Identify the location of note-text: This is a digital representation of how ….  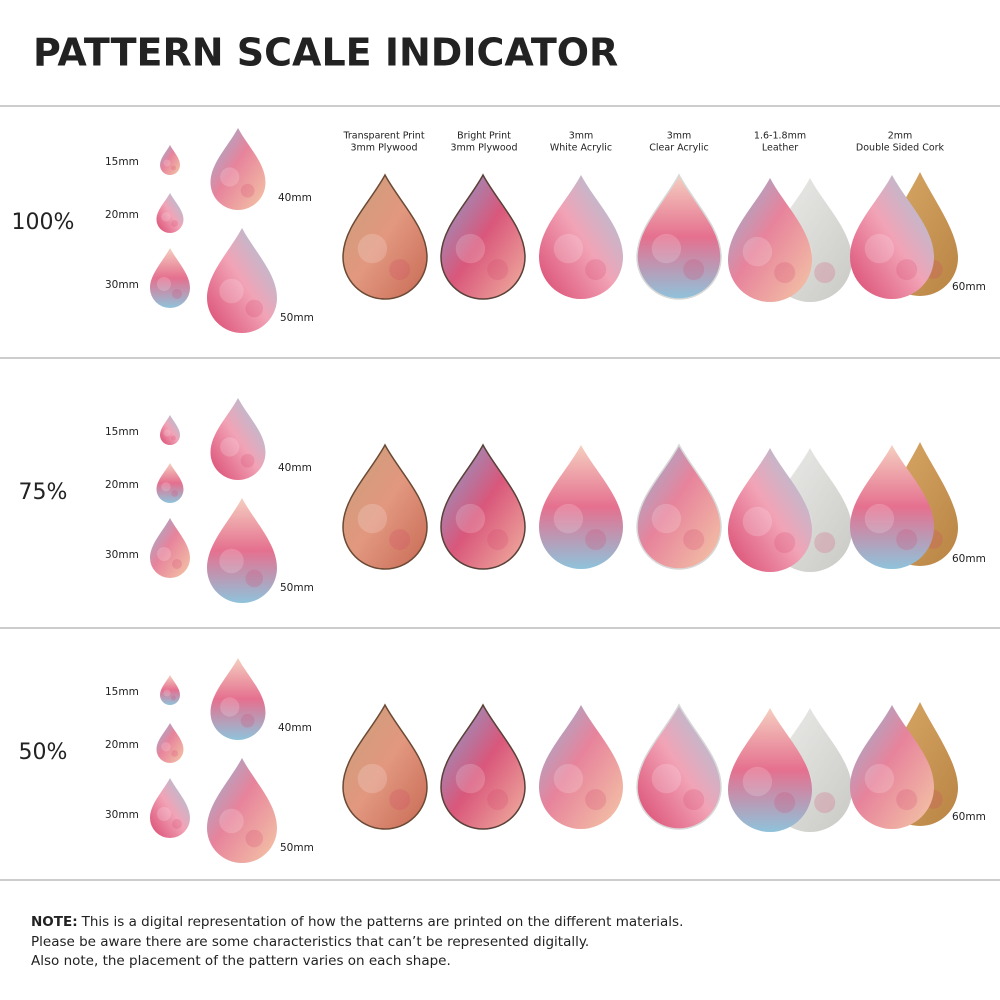
(382, 922).